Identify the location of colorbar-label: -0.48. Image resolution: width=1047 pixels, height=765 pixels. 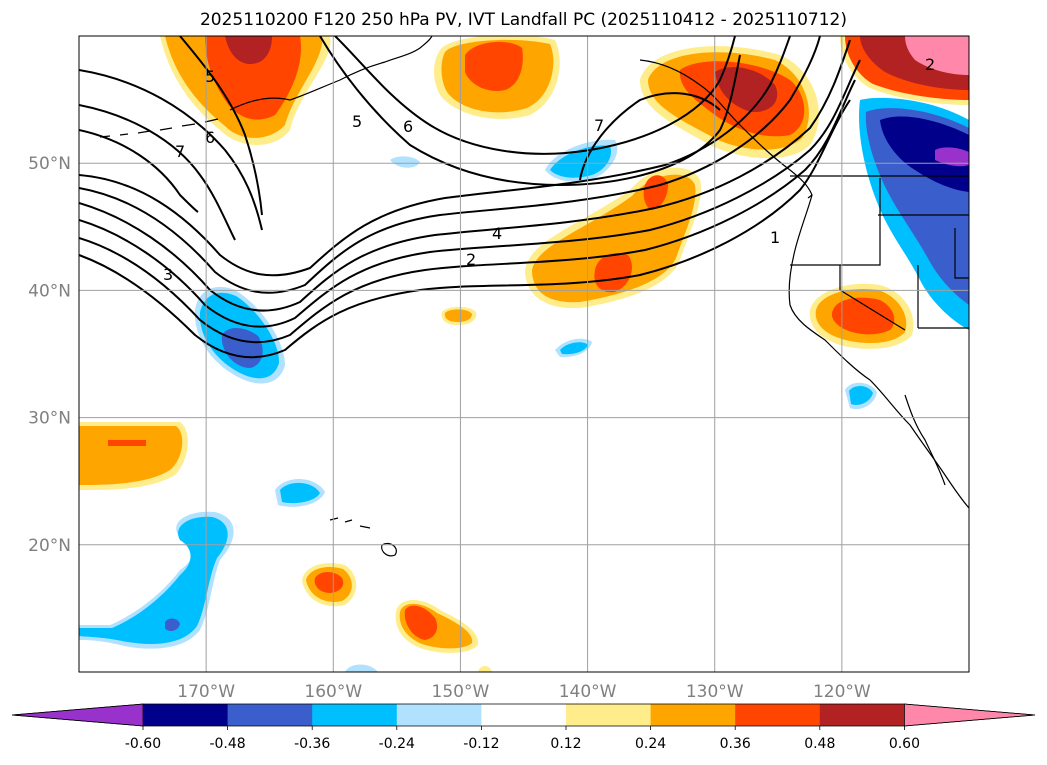
(227, 744).